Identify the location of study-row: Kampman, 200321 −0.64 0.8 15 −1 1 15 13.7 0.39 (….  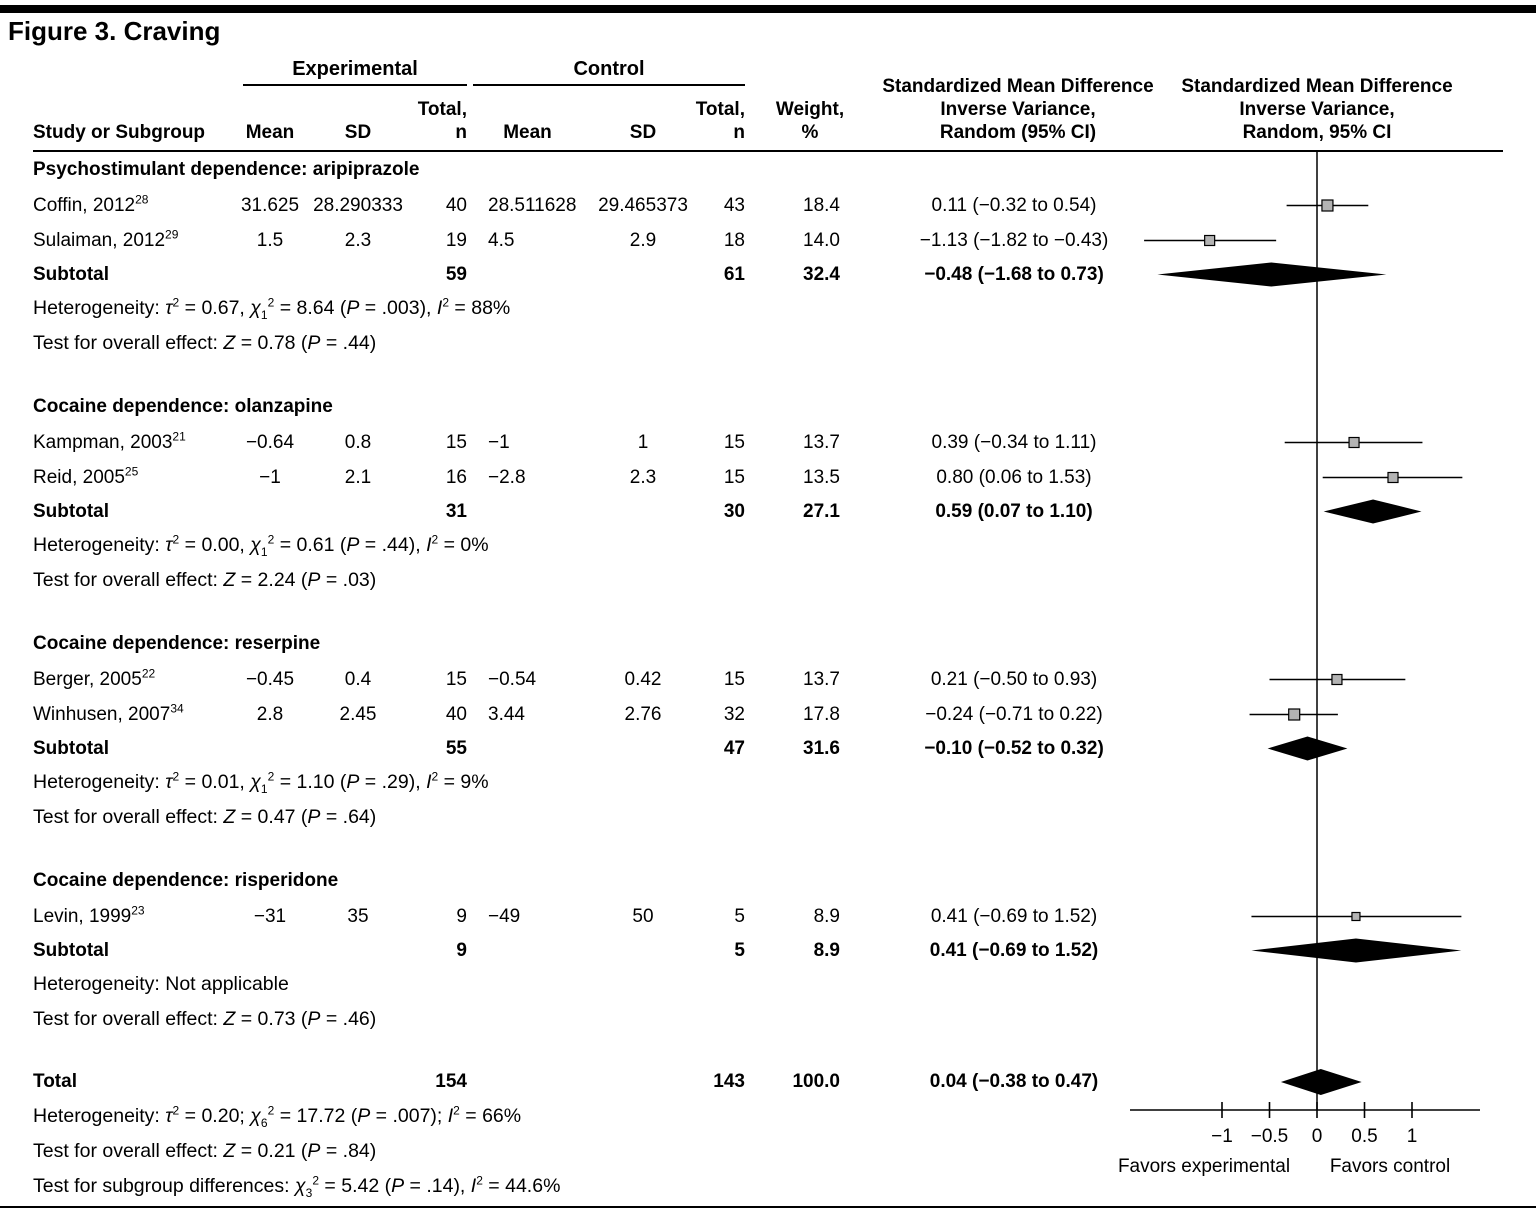
(610, 442).